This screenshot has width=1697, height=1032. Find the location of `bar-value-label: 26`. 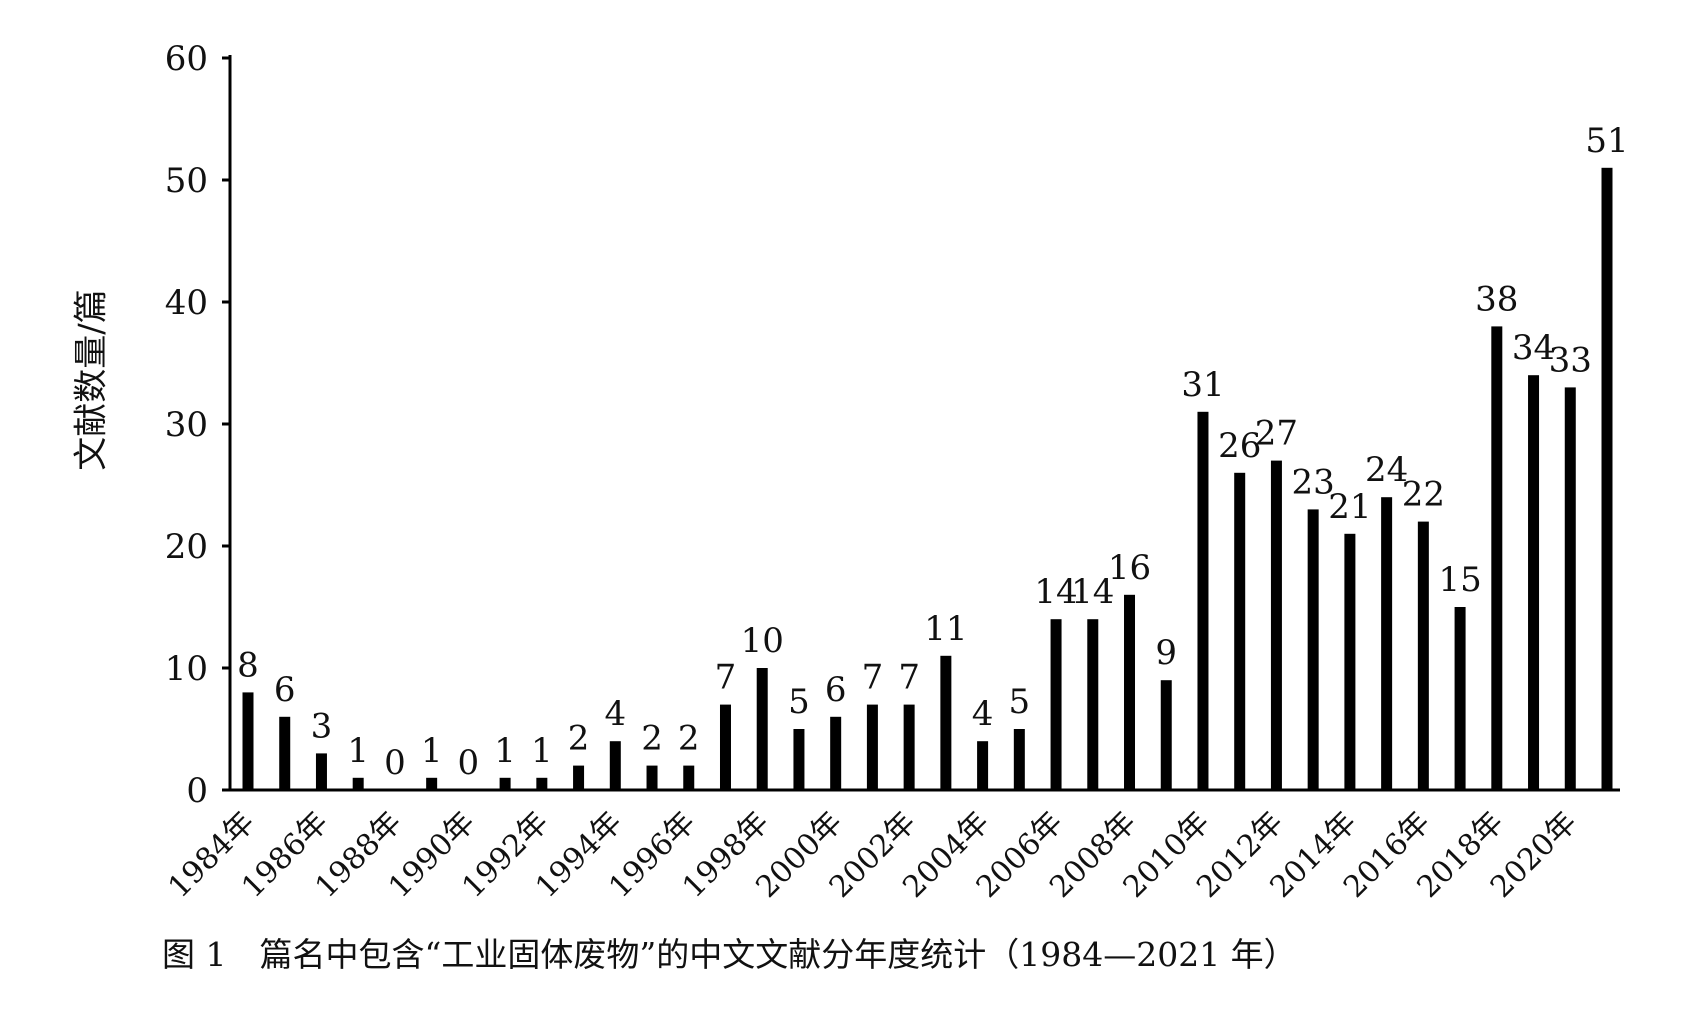

bar-value-label: 26 is located at coordinates (1239, 446).